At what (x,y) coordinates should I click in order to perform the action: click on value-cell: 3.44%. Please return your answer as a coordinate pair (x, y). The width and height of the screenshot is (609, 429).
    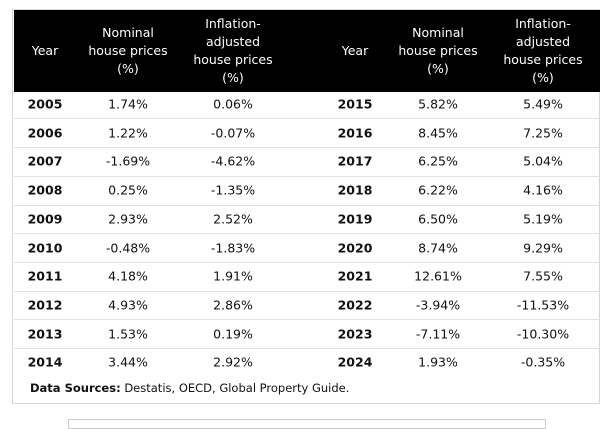
    Looking at the image, I should click on (128, 362).